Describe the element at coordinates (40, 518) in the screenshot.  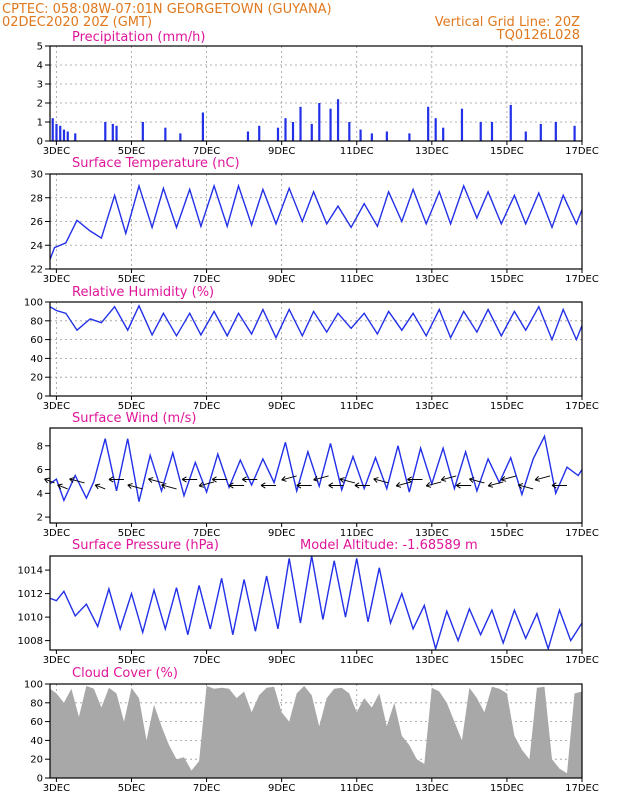
I see `wind-ytick-label: 2` at that location.